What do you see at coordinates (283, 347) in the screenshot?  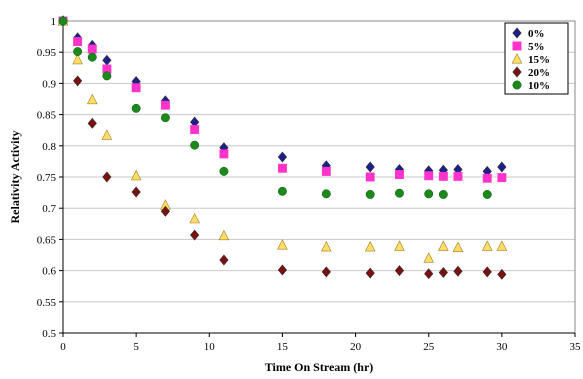 I see `x-tick-label: 15` at bounding box center [283, 347].